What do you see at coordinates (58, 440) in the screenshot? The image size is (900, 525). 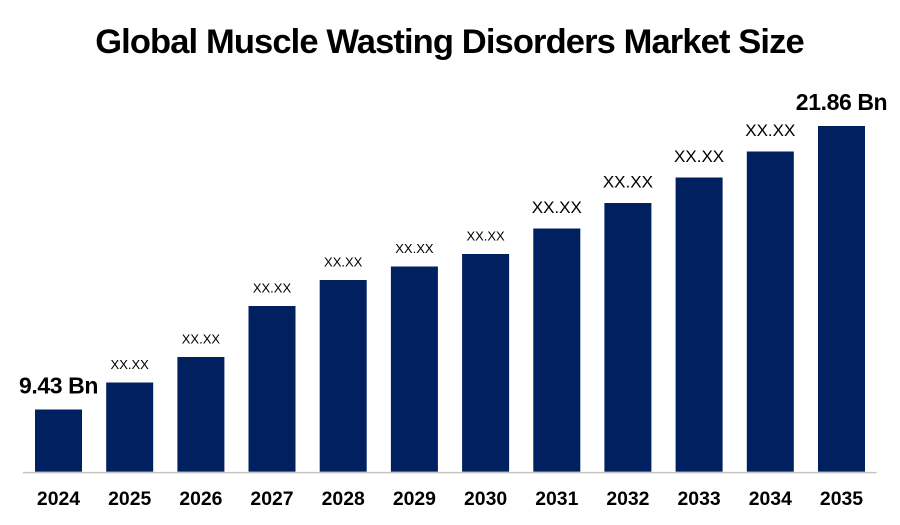 I see `bar-2024` at bounding box center [58, 440].